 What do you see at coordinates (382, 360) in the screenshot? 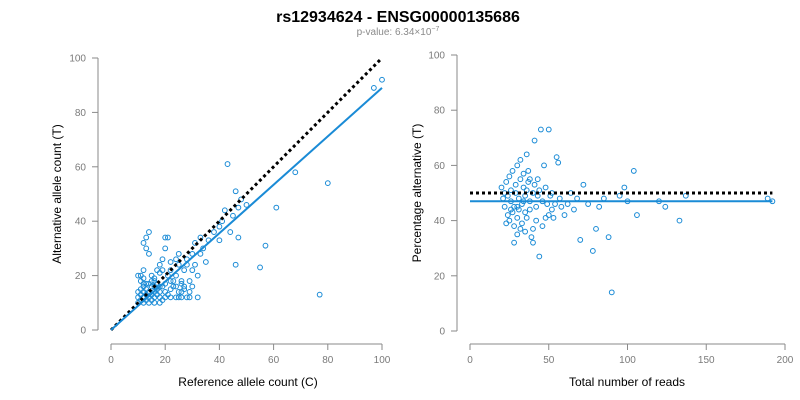
I see `left-x-tick-label: 100` at bounding box center [382, 360].